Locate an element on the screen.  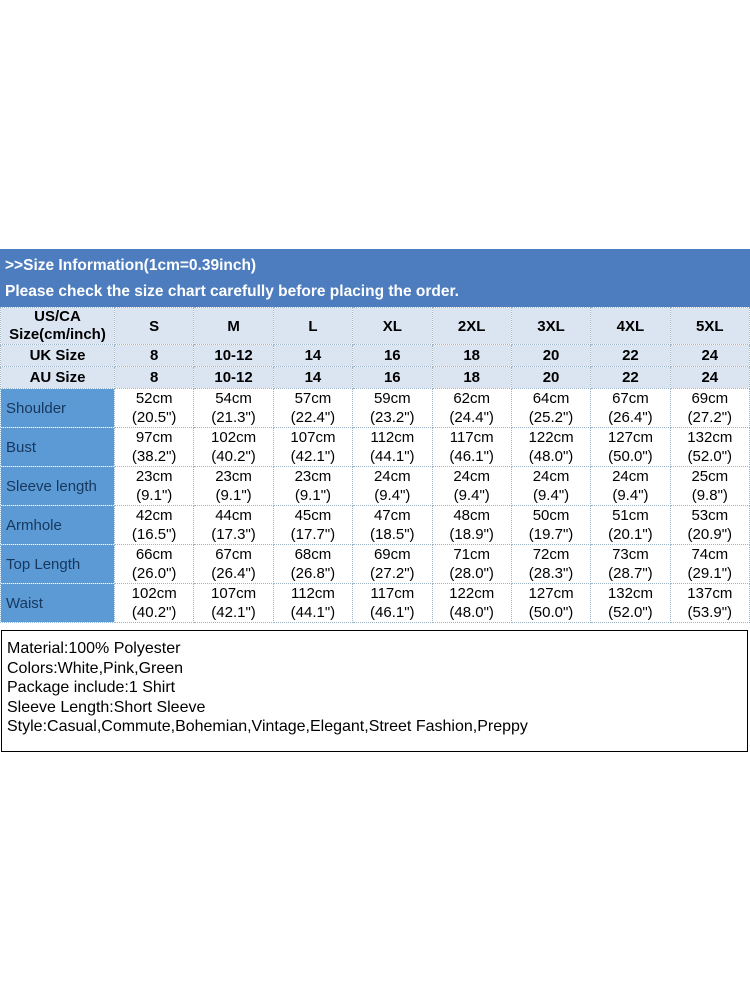
inch-value: (20.1") is located at coordinates (630, 534).